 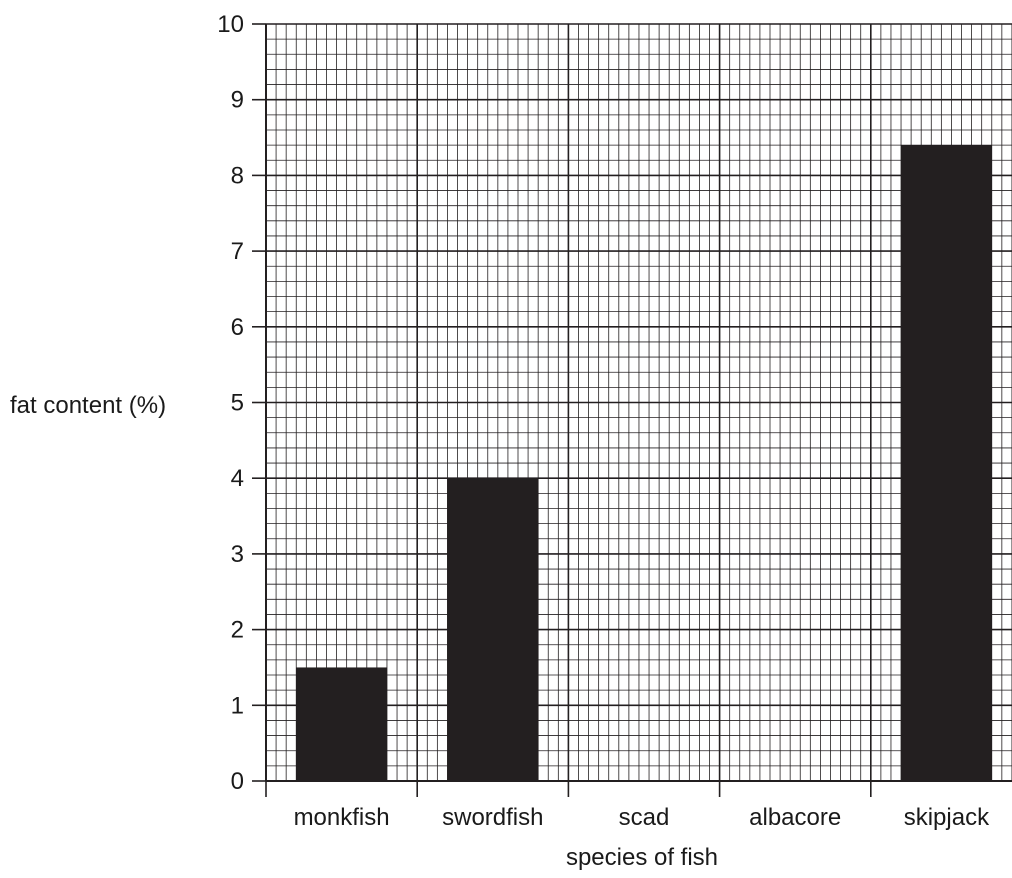 I want to click on y-axis-label: fat content (%), so click(x=88, y=405).